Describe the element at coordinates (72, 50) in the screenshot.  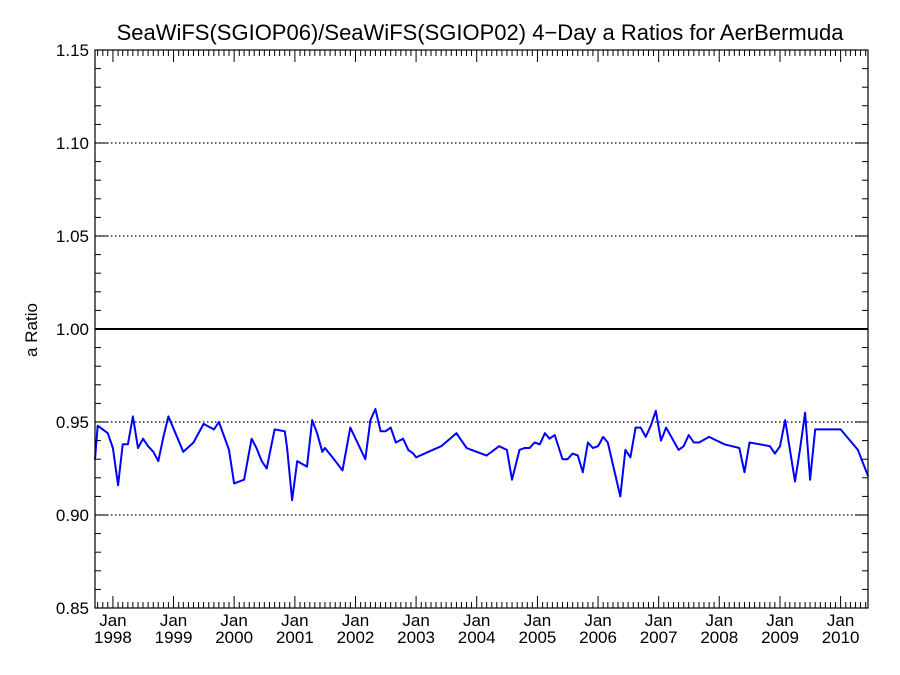
I see `y-tick-label: 1.15` at that location.